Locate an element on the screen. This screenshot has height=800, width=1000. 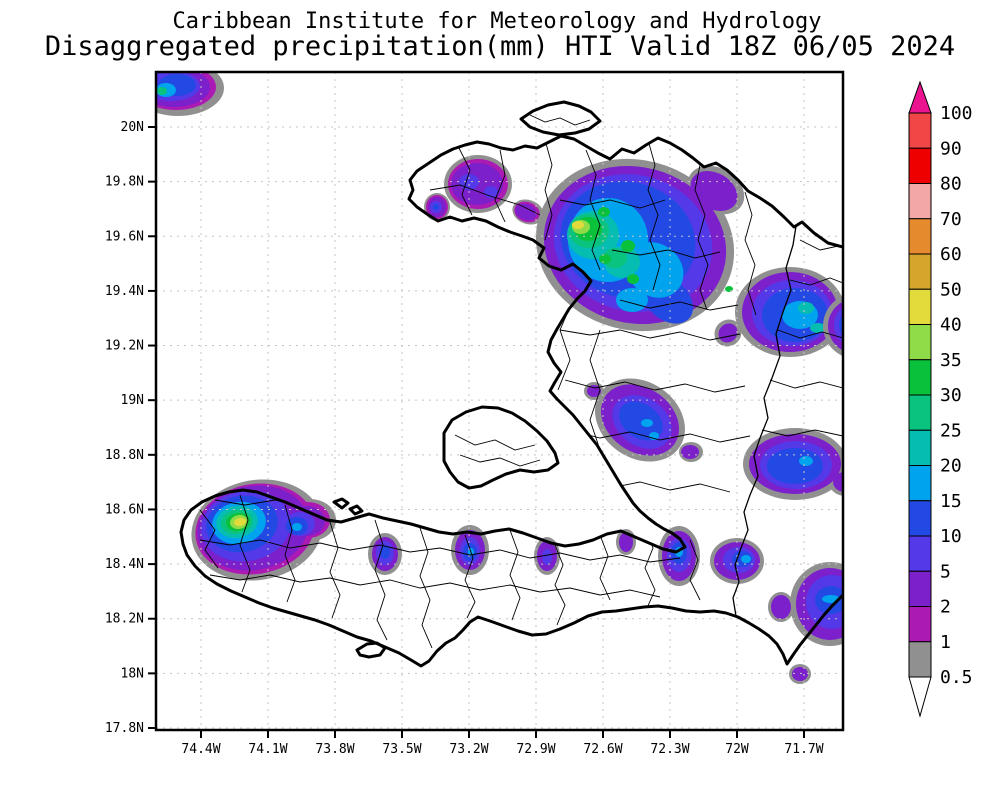
precip-cell-border-diamond is located at coordinates (728, 333).